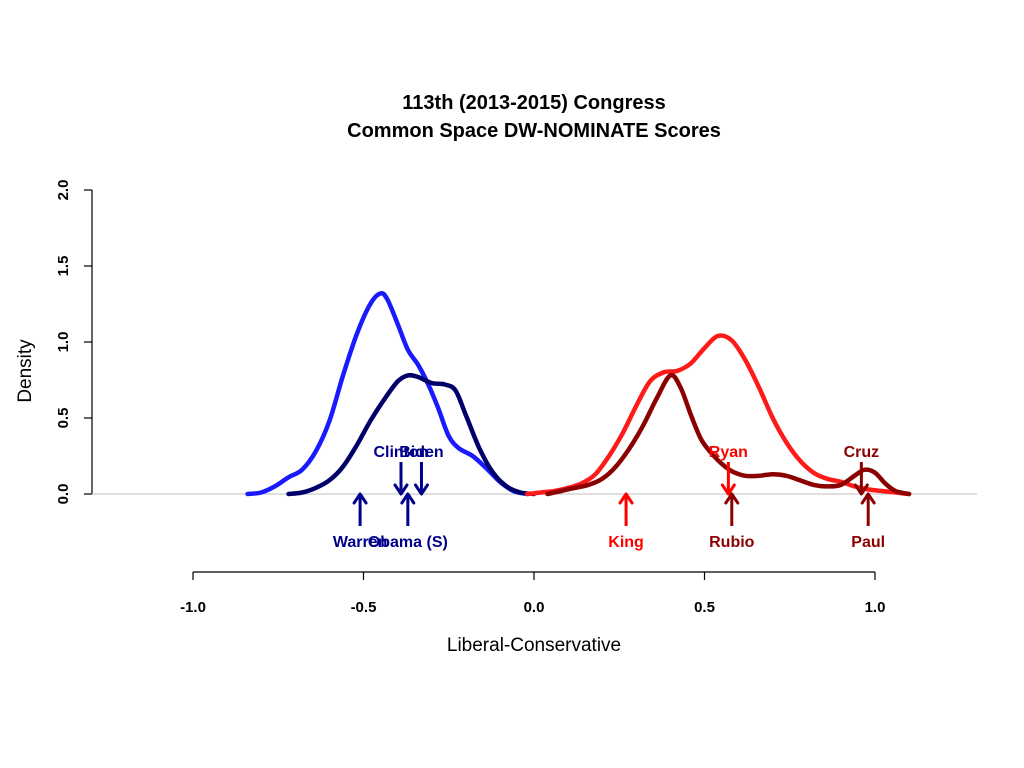 The height and width of the screenshot is (768, 1024). What do you see at coordinates (732, 542) in the screenshot?
I see `annotation-label: Rubio` at bounding box center [732, 542].